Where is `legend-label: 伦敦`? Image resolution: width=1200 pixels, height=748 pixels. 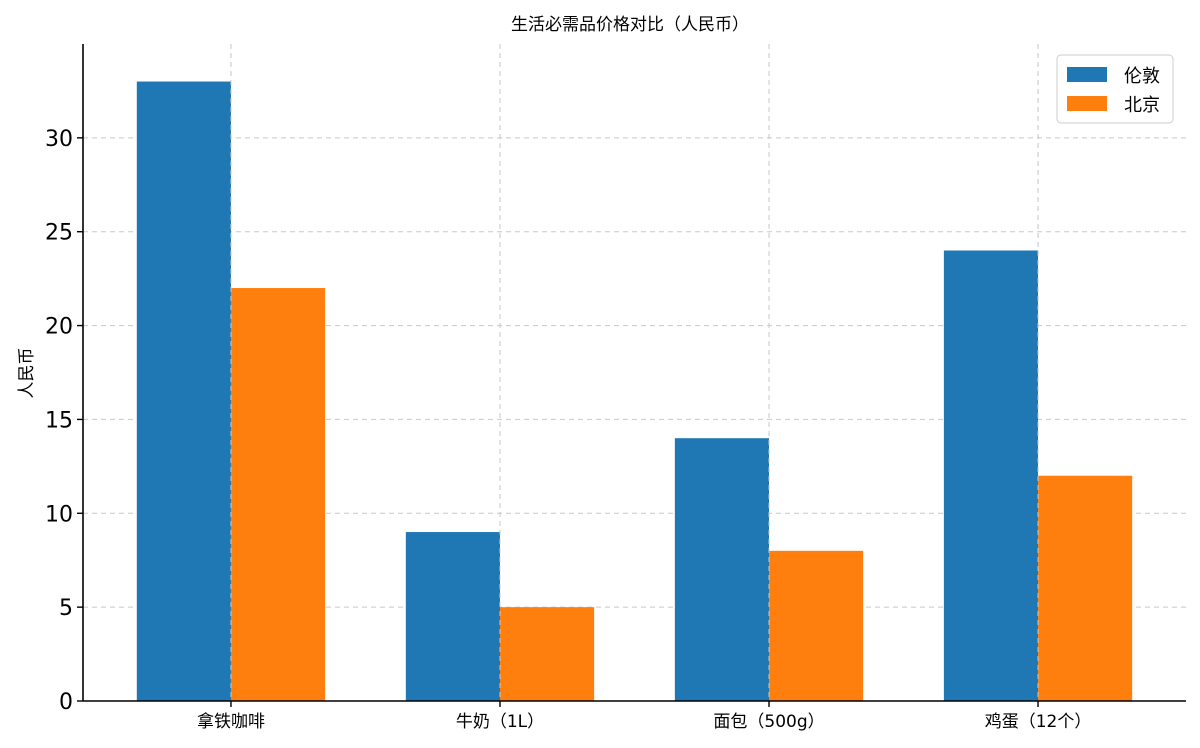 legend-label: 伦敦 is located at coordinates (1142, 76).